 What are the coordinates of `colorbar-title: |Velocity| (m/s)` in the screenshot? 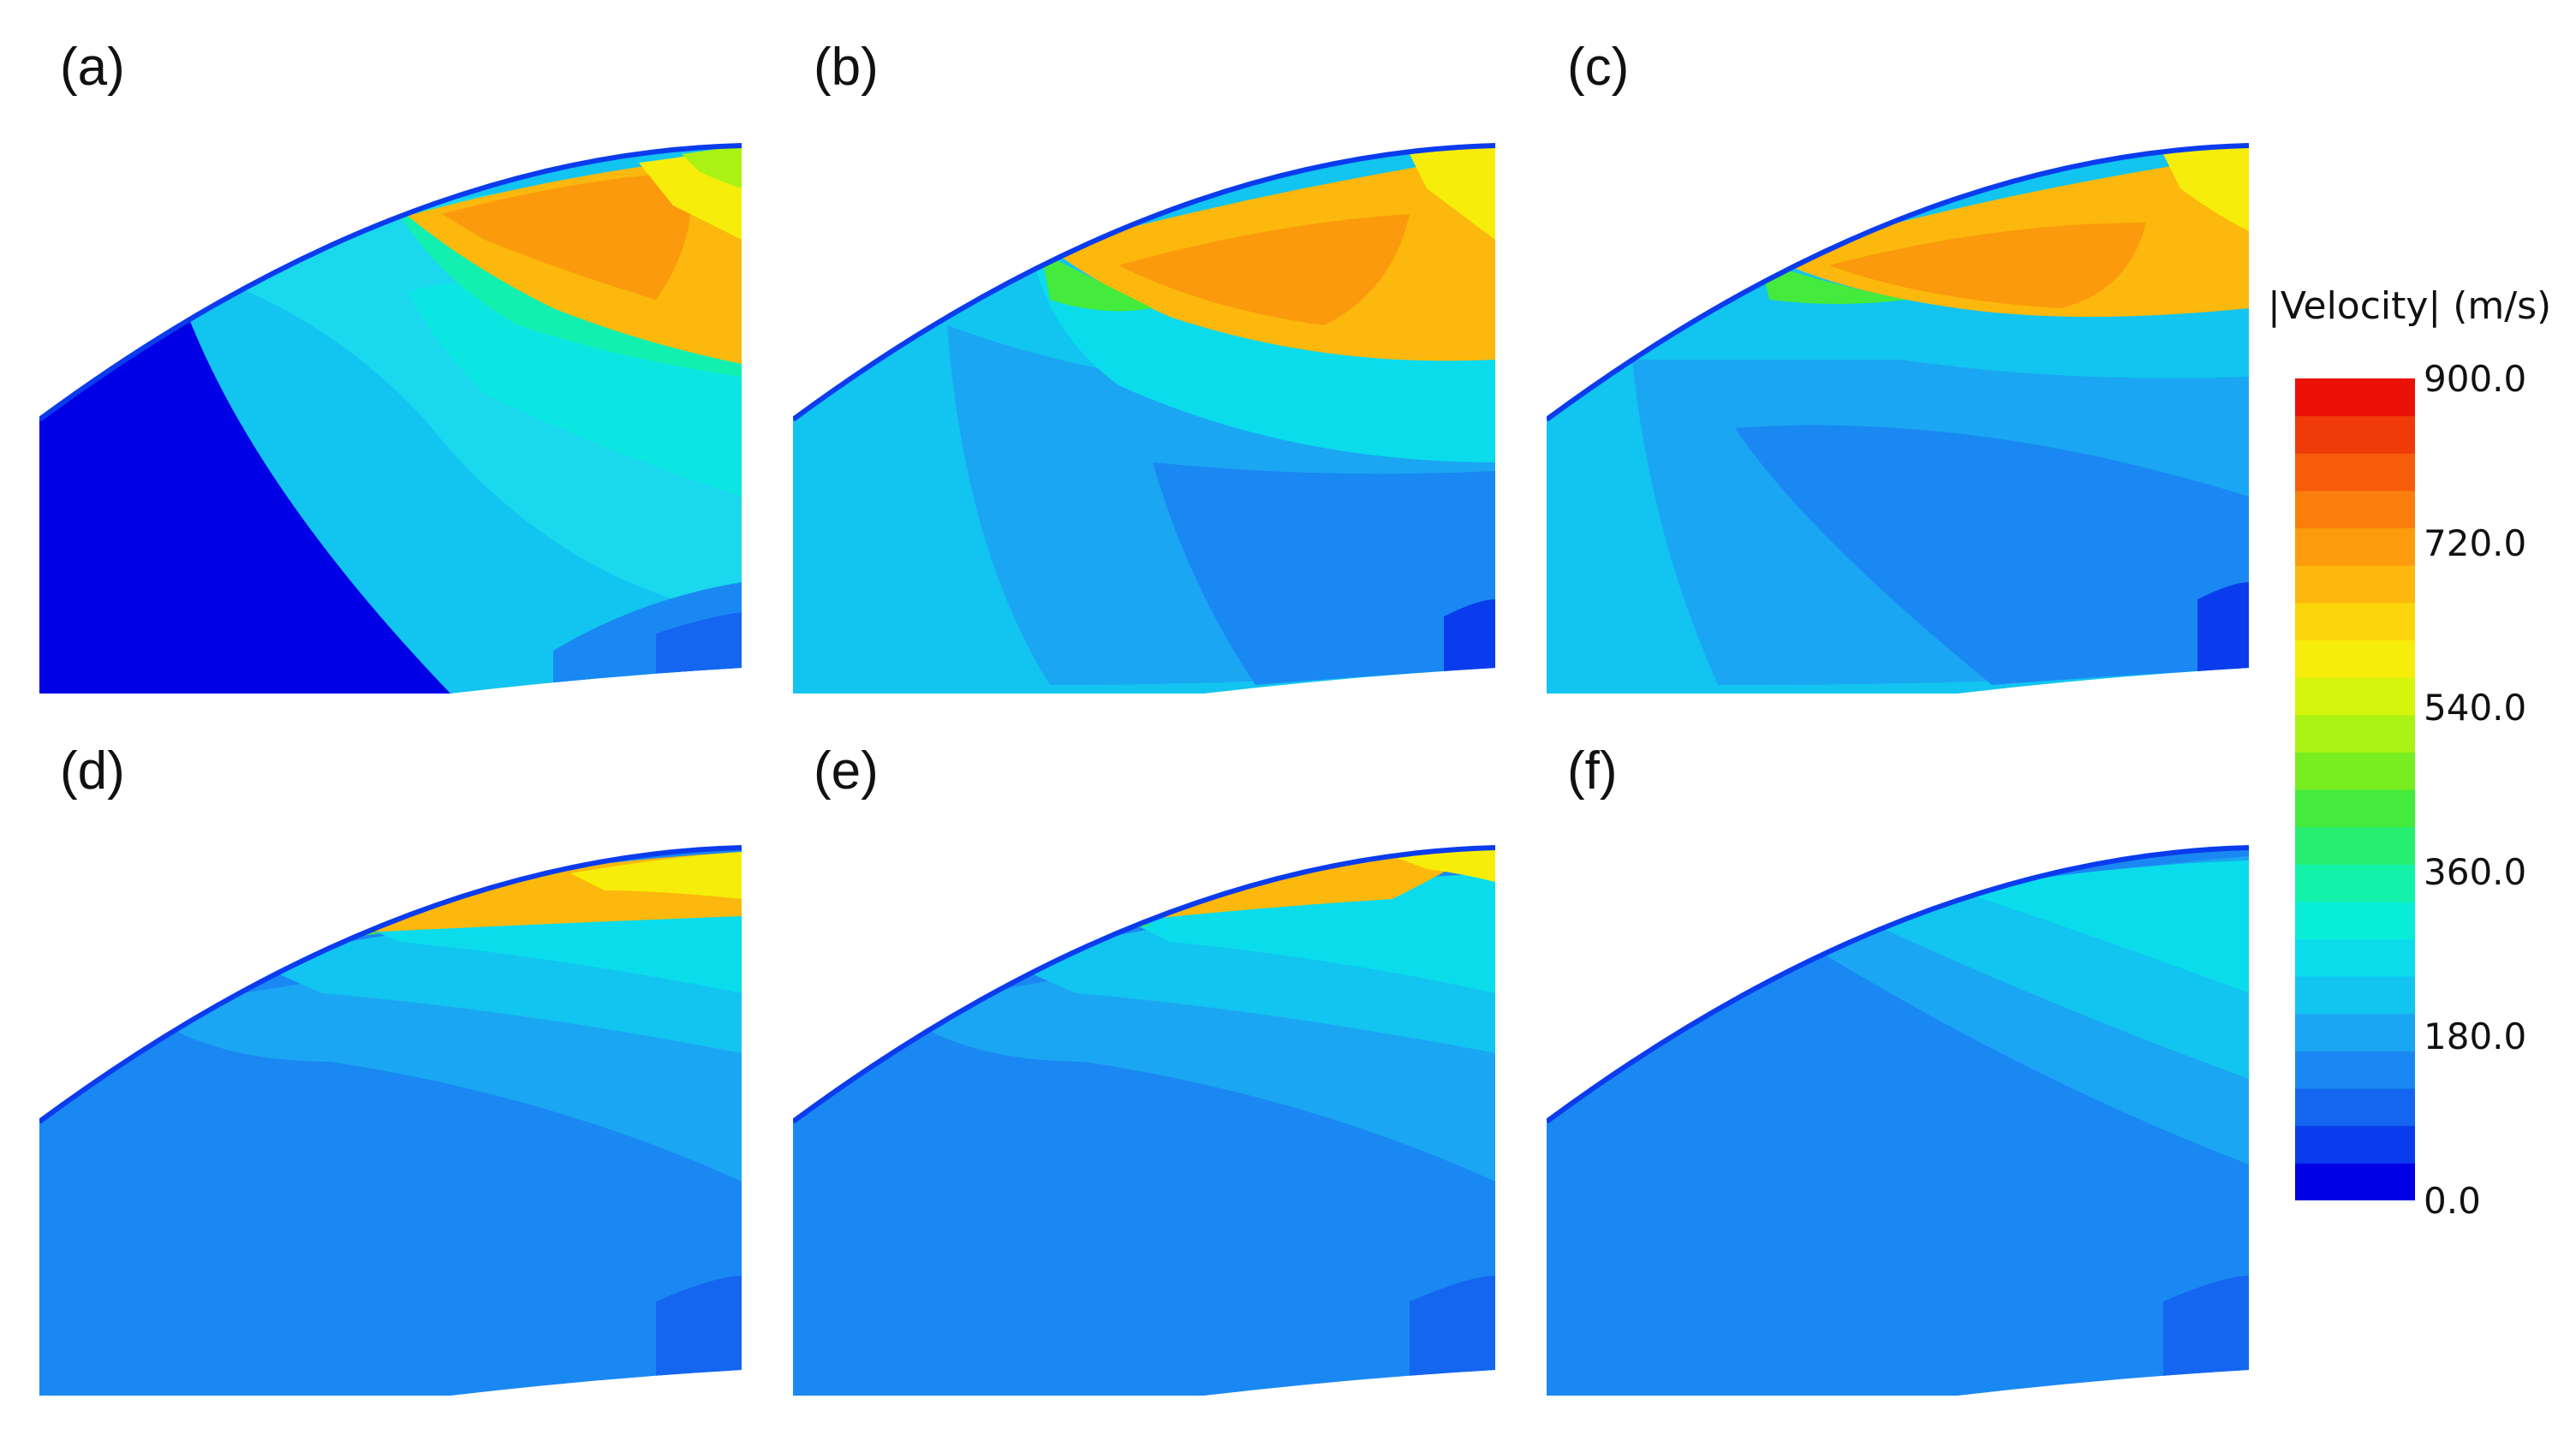 It's located at (2410, 306).